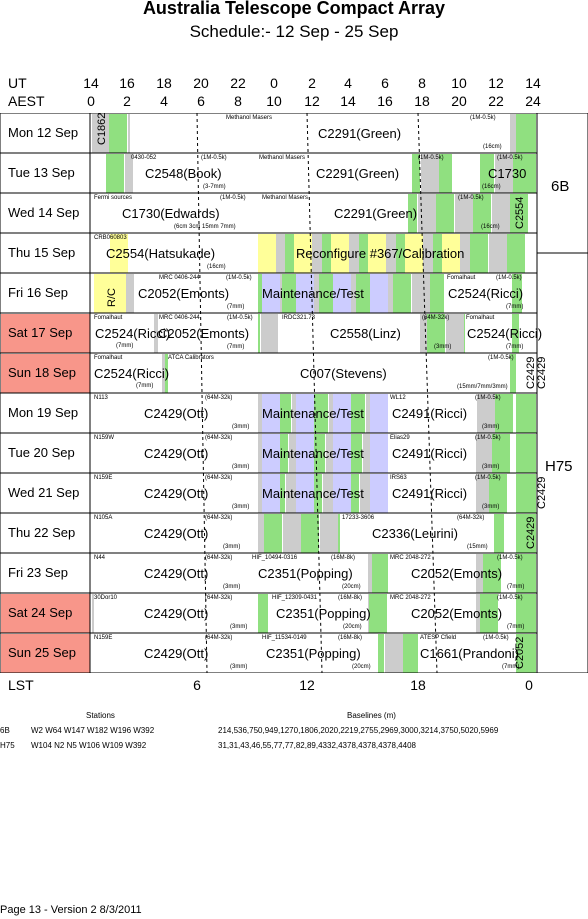 The height and width of the screenshot is (919, 588). I want to click on station-list: W104 N2 N5 W106 W109 W392, so click(89, 745).